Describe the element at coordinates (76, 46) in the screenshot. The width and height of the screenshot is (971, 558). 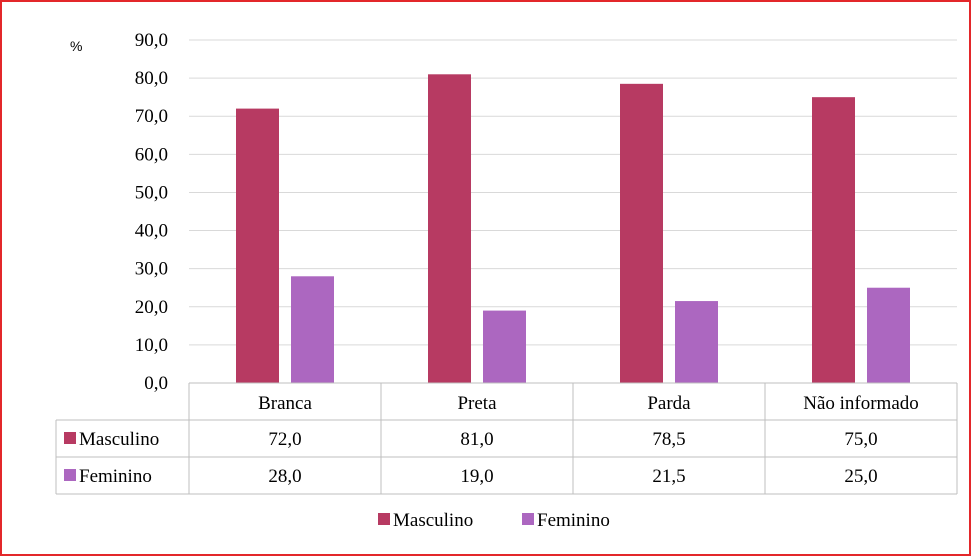
I see `y-unit-label: %` at that location.